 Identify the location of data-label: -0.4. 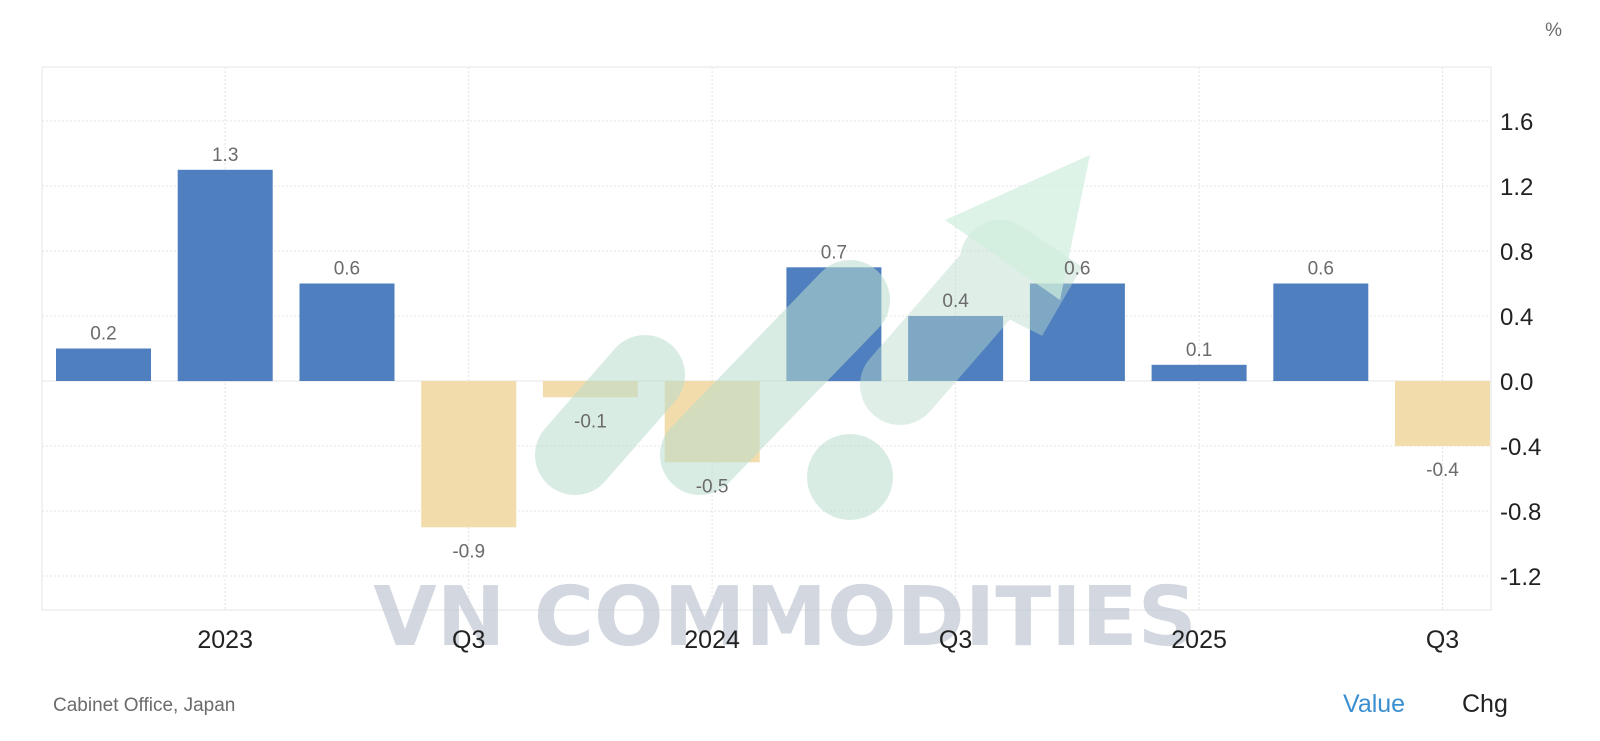
(1442, 470).